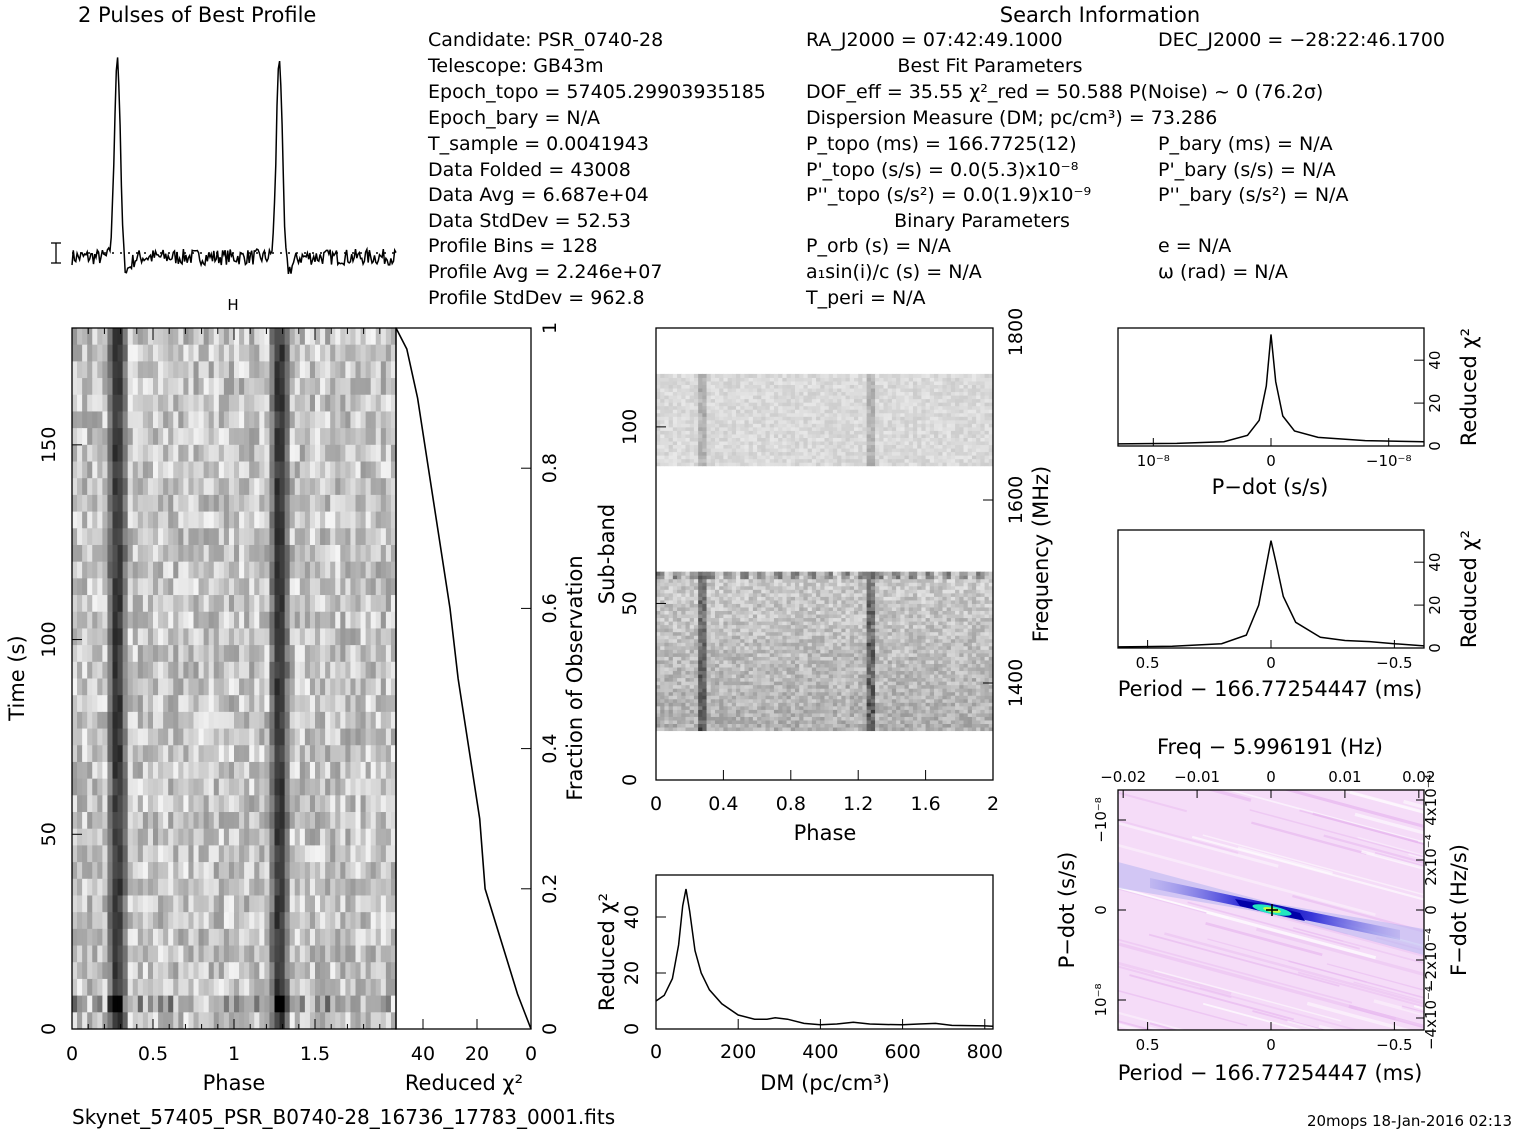  What do you see at coordinates (1194, 246) in the screenshot?
I see `info-ecc: e = N/A` at bounding box center [1194, 246].